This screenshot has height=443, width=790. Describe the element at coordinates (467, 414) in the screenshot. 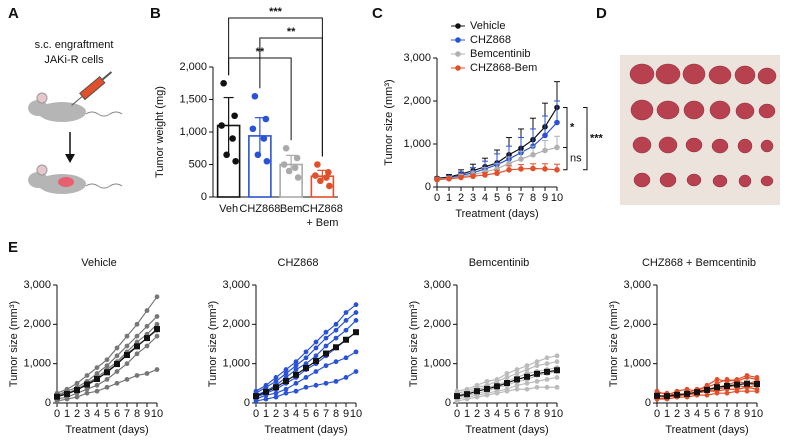

I see `x-tick-label: 1` at that location.